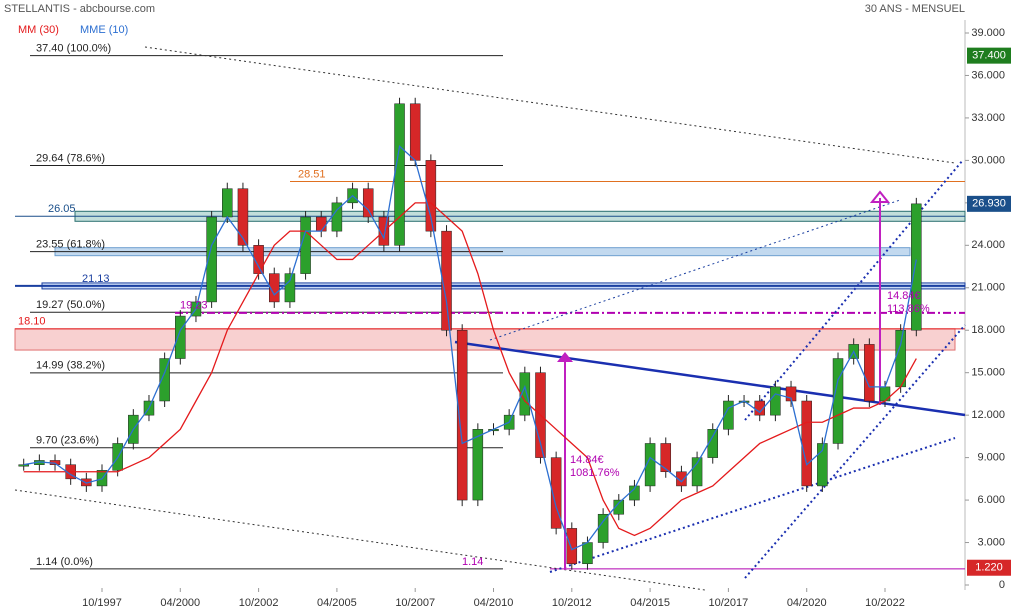 This screenshot has height=613, width=1014. Describe the element at coordinates (915, 9) in the screenshot. I see `chart-subtitle: 30 ANS - MENSUEL` at that location.